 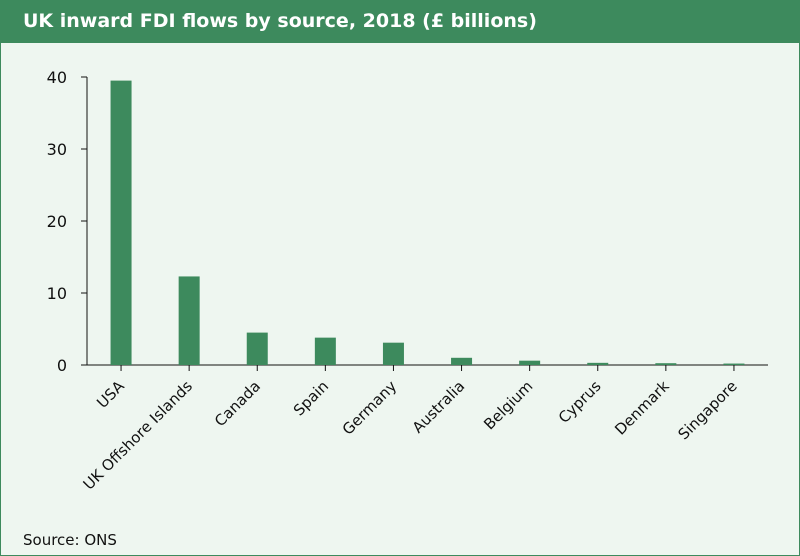 I want to click on x-category-label: Denmark, so click(x=642, y=408).